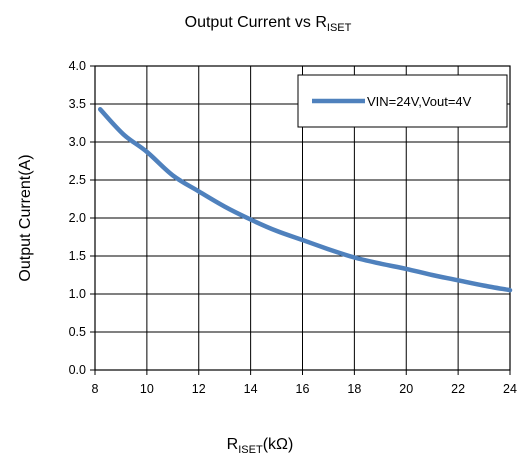 Image resolution: width=521 pixels, height=461 pixels. I want to click on x-tick-label: 16, so click(303, 389).